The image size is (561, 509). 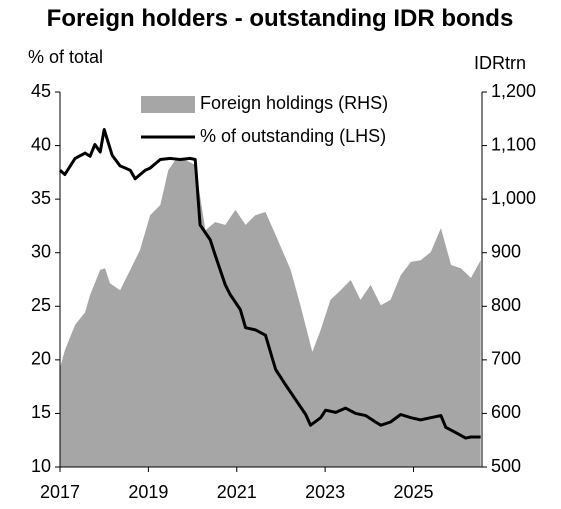 I want to click on y2-tick-label: 1,100, so click(x=513, y=144).